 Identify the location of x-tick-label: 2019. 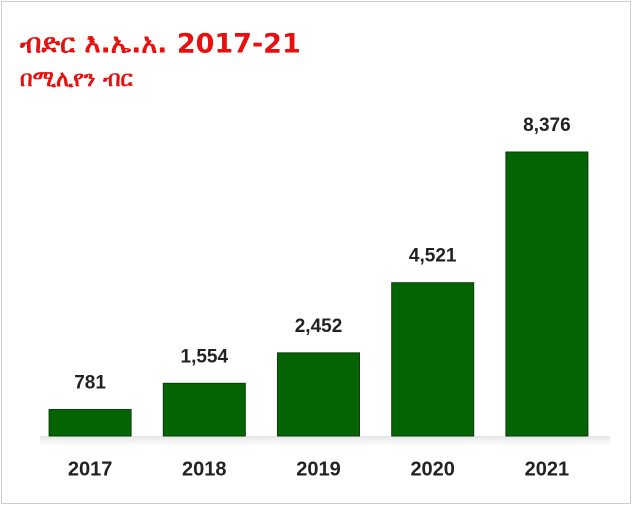
(318, 469).